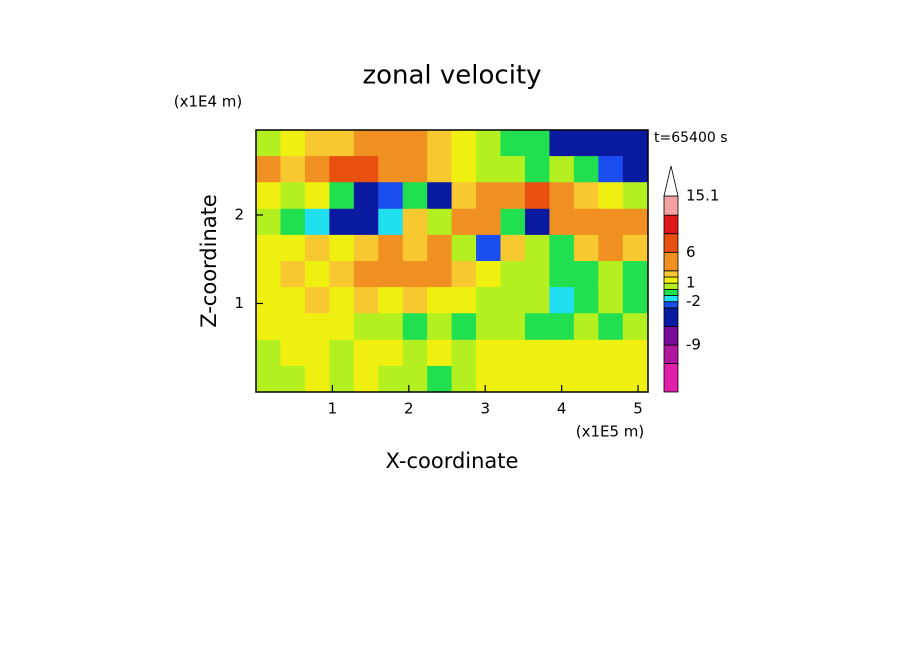 The width and height of the screenshot is (904, 654). Describe the element at coordinates (208, 102) in the screenshot. I see `y-unit: (x1E4 m)` at that location.